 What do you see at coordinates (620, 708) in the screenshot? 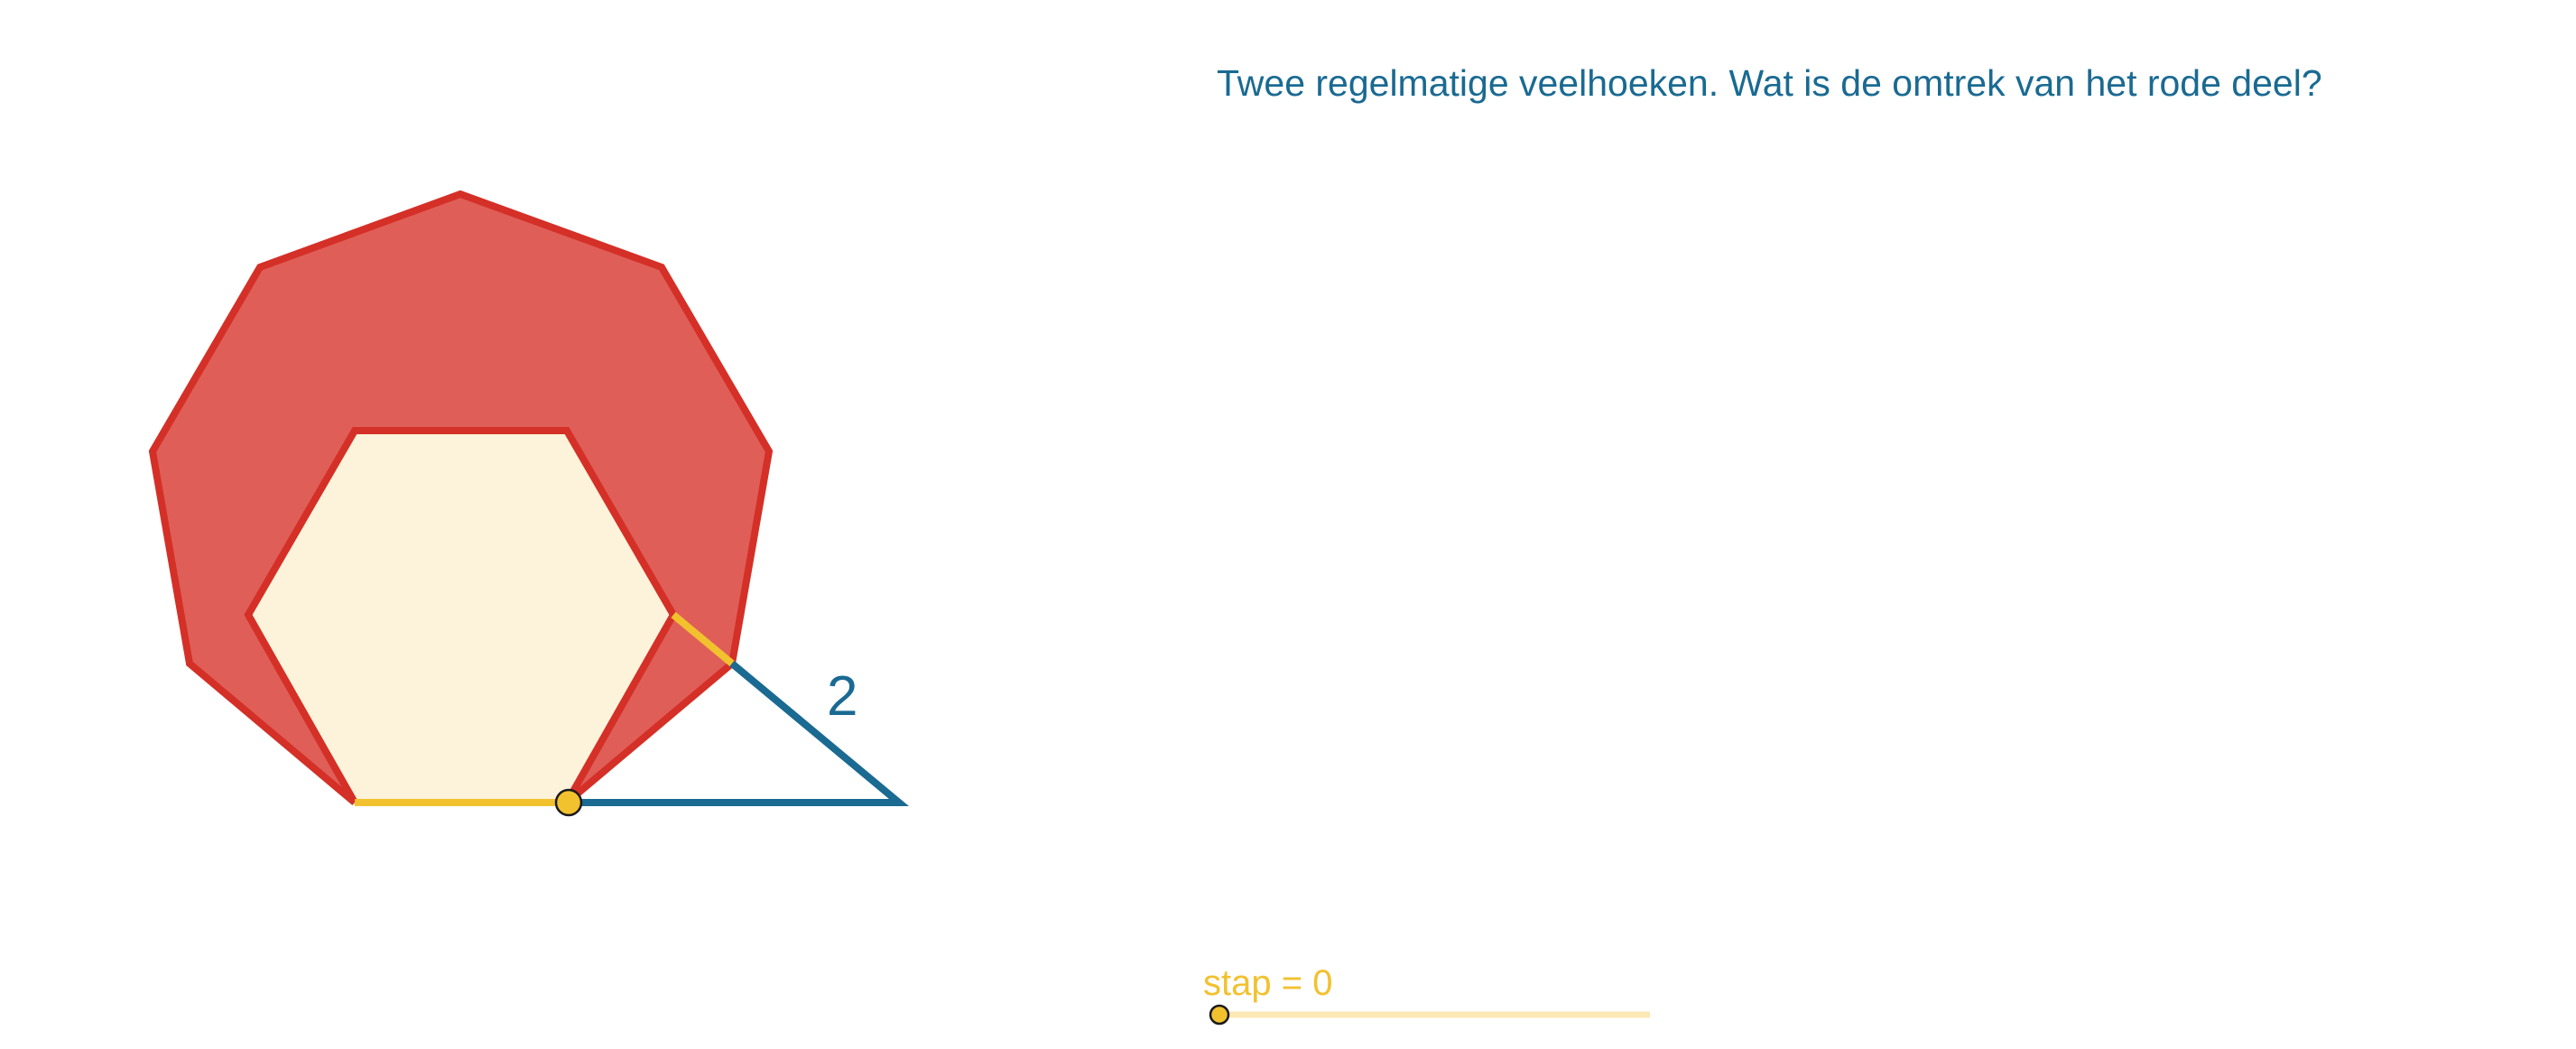
I see `hexagon-red-edge-right-lower` at bounding box center [620, 708].